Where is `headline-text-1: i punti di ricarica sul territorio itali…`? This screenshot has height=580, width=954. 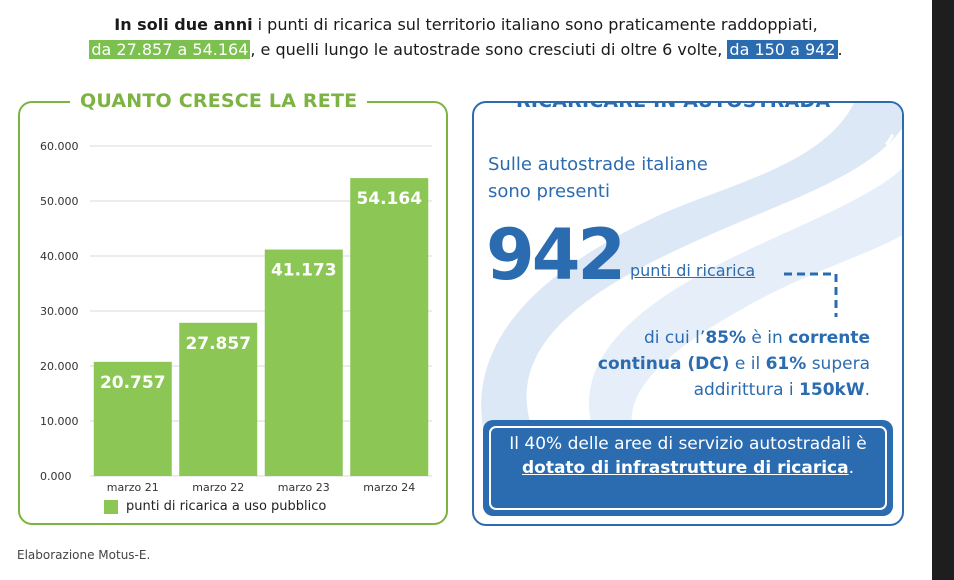
headline-text-1: i punti di ricarica sul territorio itali… is located at coordinates (535, 24).